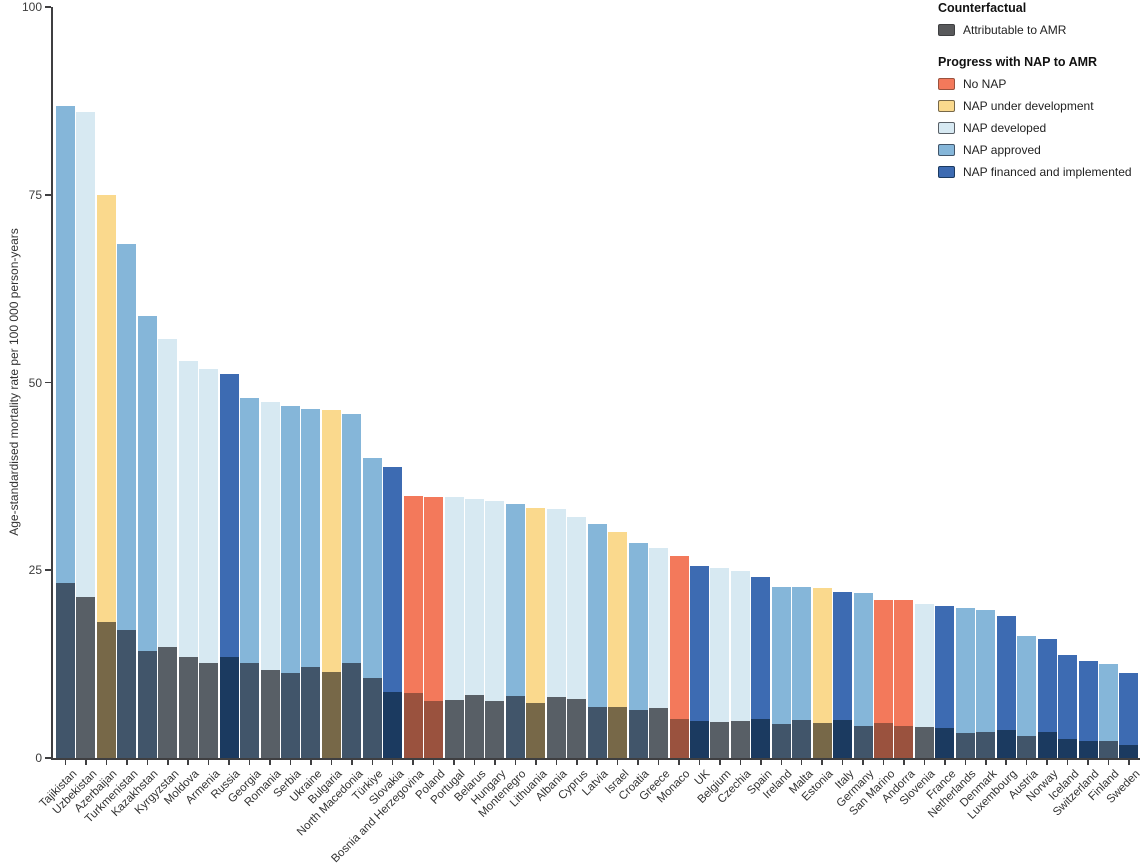  Describe the element at coordinates (352, 586) in the screenshot. I see `bar-north-macedonia` at that location.